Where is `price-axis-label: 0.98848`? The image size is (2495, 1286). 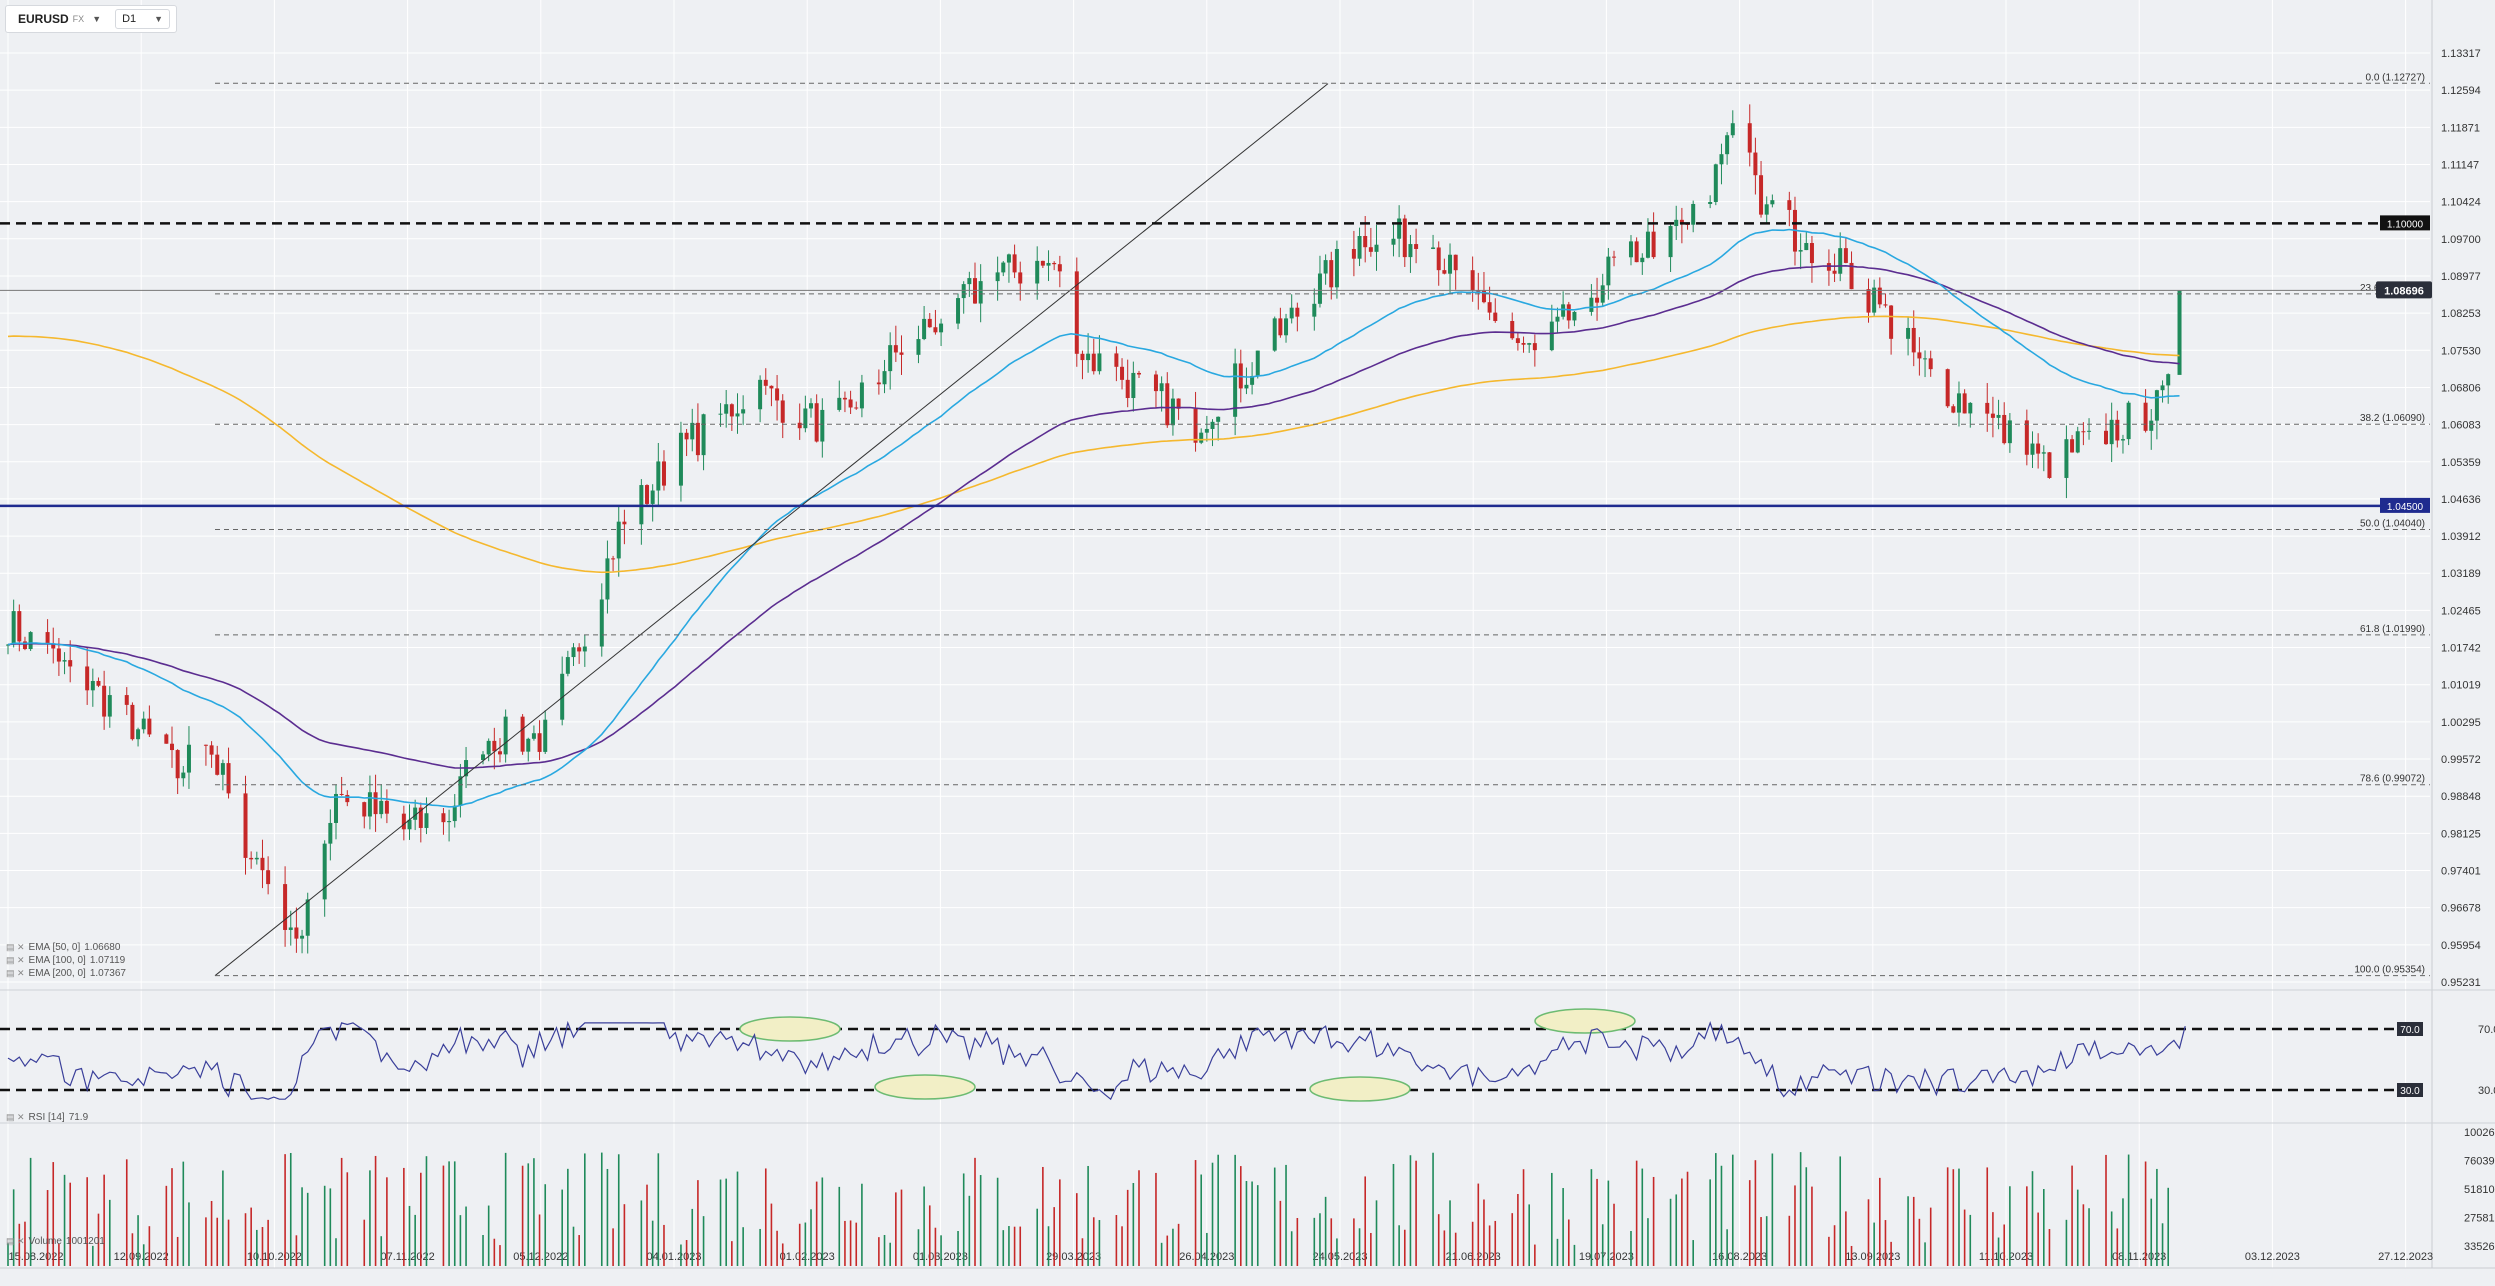 price-axis-label: 0.98848 is located at coordinates (2461, 797).